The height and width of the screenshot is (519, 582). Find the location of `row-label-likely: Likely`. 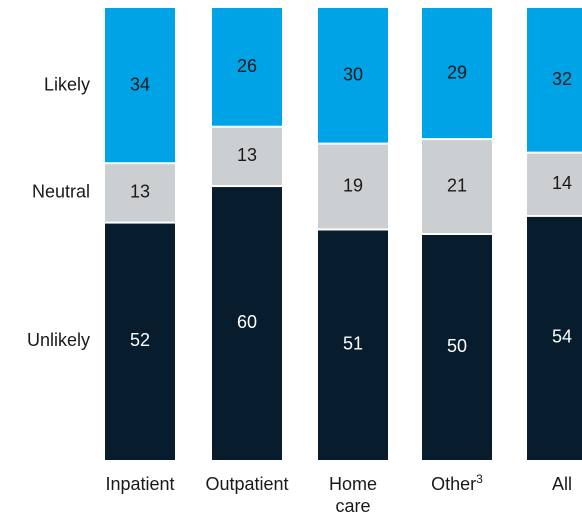

row-label-likely: Likely is located at coordinates (67, 84).